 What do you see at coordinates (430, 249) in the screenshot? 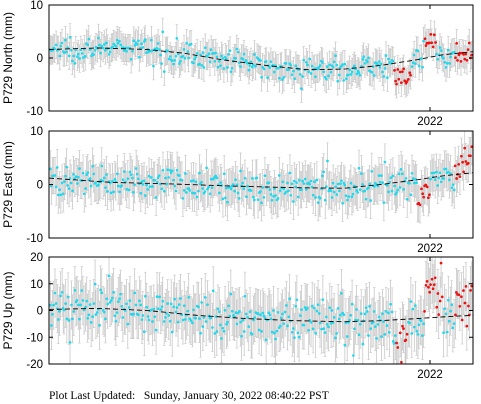
I see `x-tick-label: 2022` at bounding box center [430, 249].